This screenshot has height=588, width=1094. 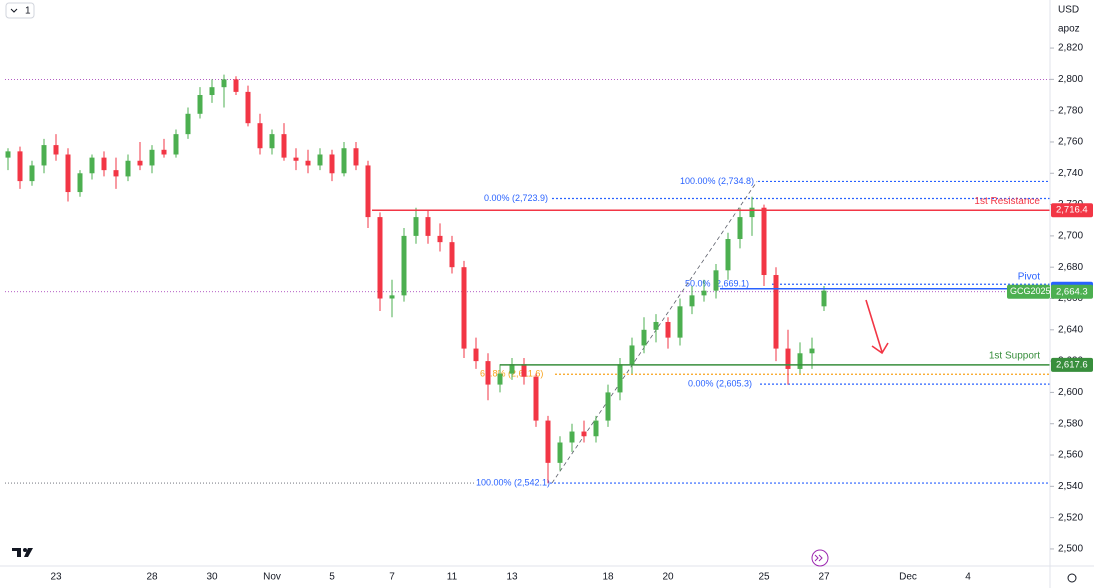 What do you see at coordinates (1070, 236) in the screenshot?
I see `y-tick-label: 2,700` at bounding box center [1070, 236].